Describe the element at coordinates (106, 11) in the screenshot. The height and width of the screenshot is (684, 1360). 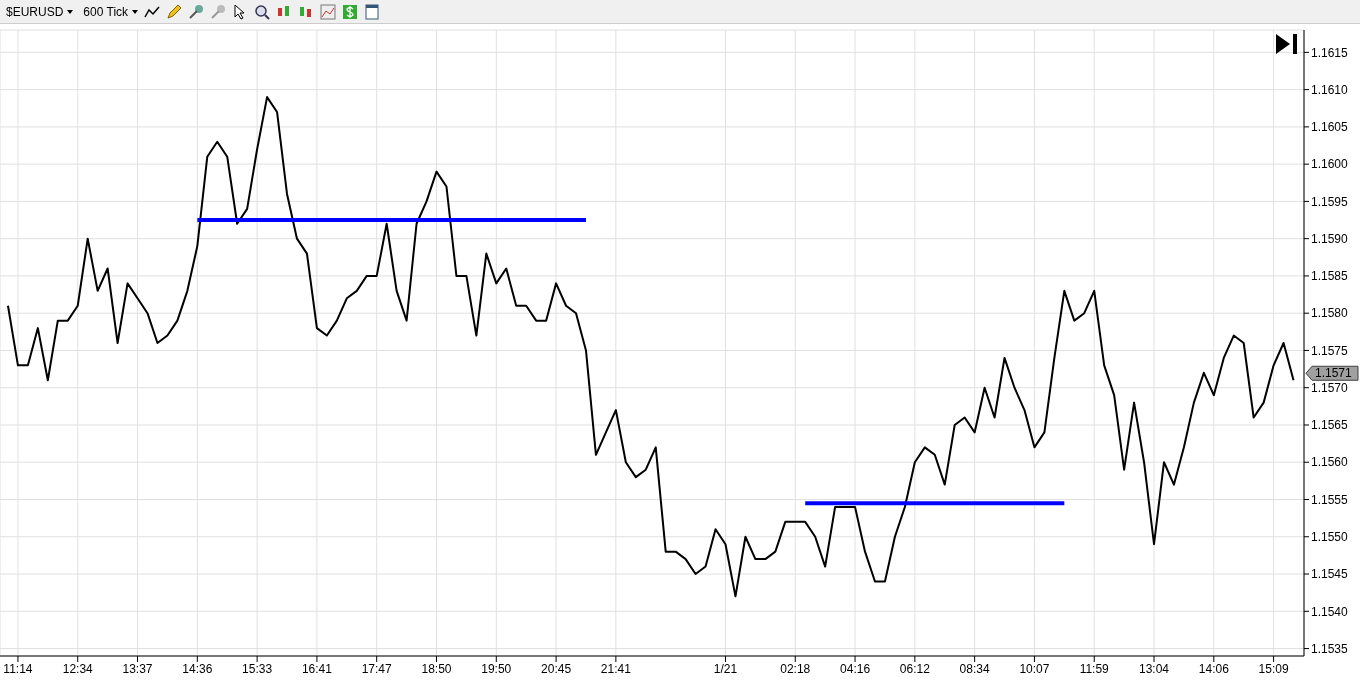
I see `chart-subtitle: 600 Tick` at that location.